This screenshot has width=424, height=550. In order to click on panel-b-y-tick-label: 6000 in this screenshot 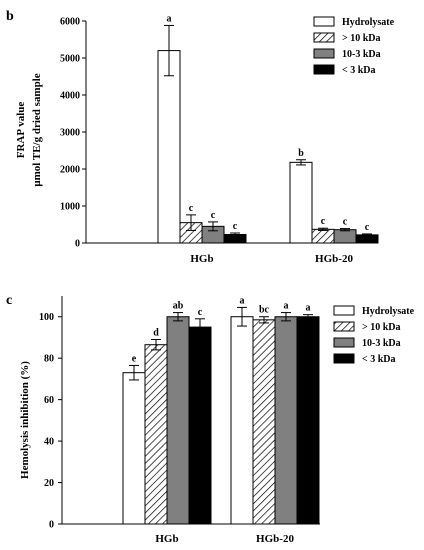, I will do `click(70, 22)`.